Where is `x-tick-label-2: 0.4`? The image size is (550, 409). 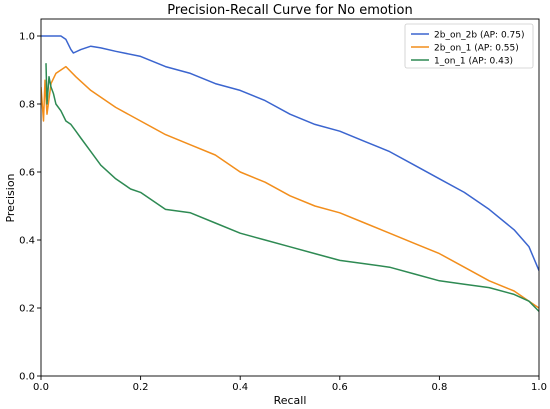
x-tick-label-2: 0.4 is located at coordinates (240, 387).